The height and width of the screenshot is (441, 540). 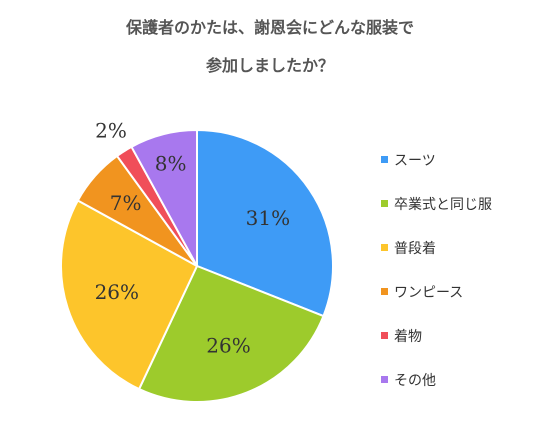 What do you see at coordinates (111, 131) in the screenshot?
I see `slice-label-5: 2%` at bounding box center [111, 131].